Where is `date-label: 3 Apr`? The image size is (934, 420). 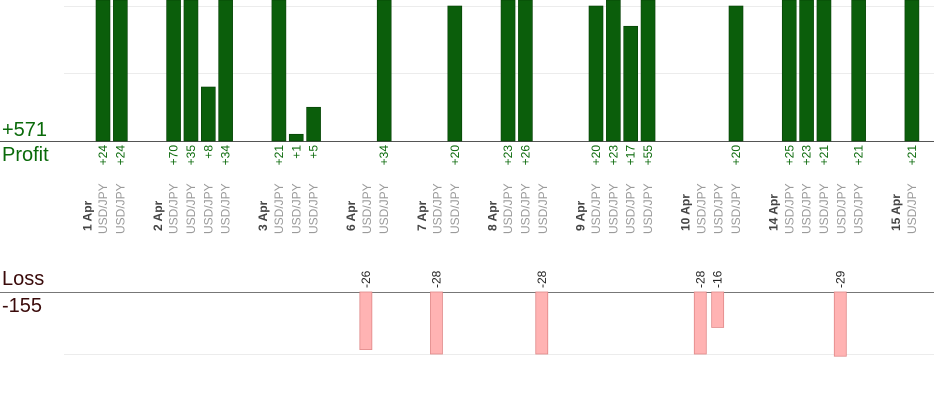
date-label: 3 Apr is located at coordinates (263, 215).